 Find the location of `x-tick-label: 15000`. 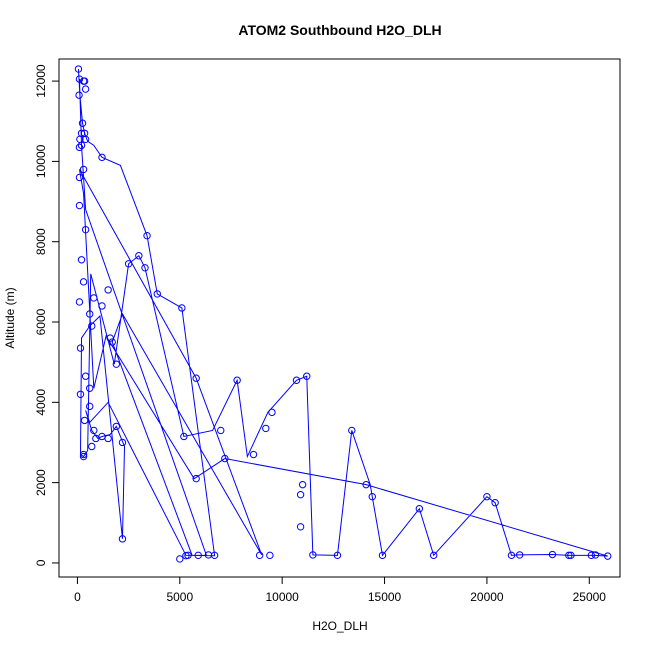

x-tick-label: 15000 is located at coordinates (385, 597).